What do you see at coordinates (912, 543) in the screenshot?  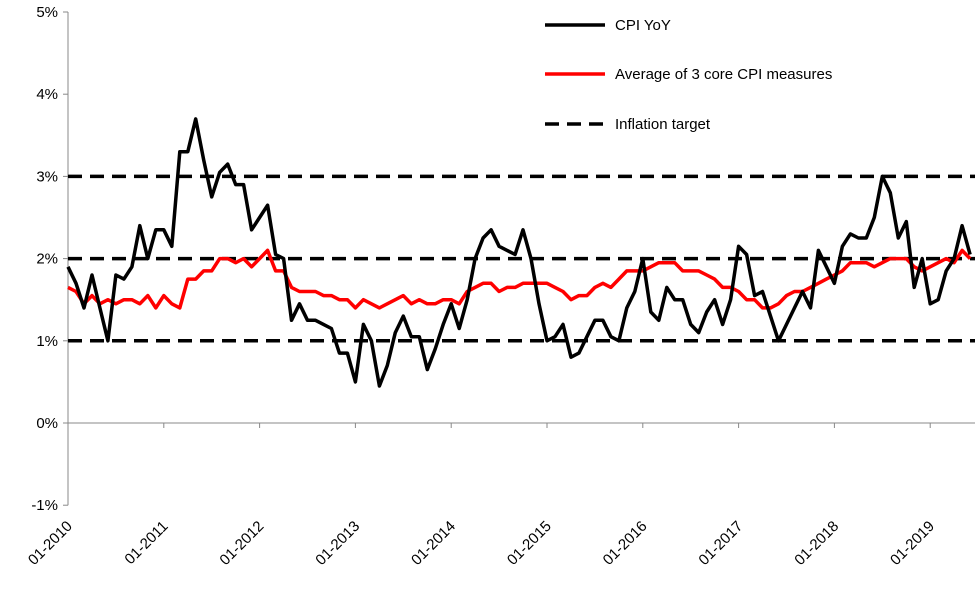 I see `x-tick-label: 01-2019` at bounding box center [912, 543].